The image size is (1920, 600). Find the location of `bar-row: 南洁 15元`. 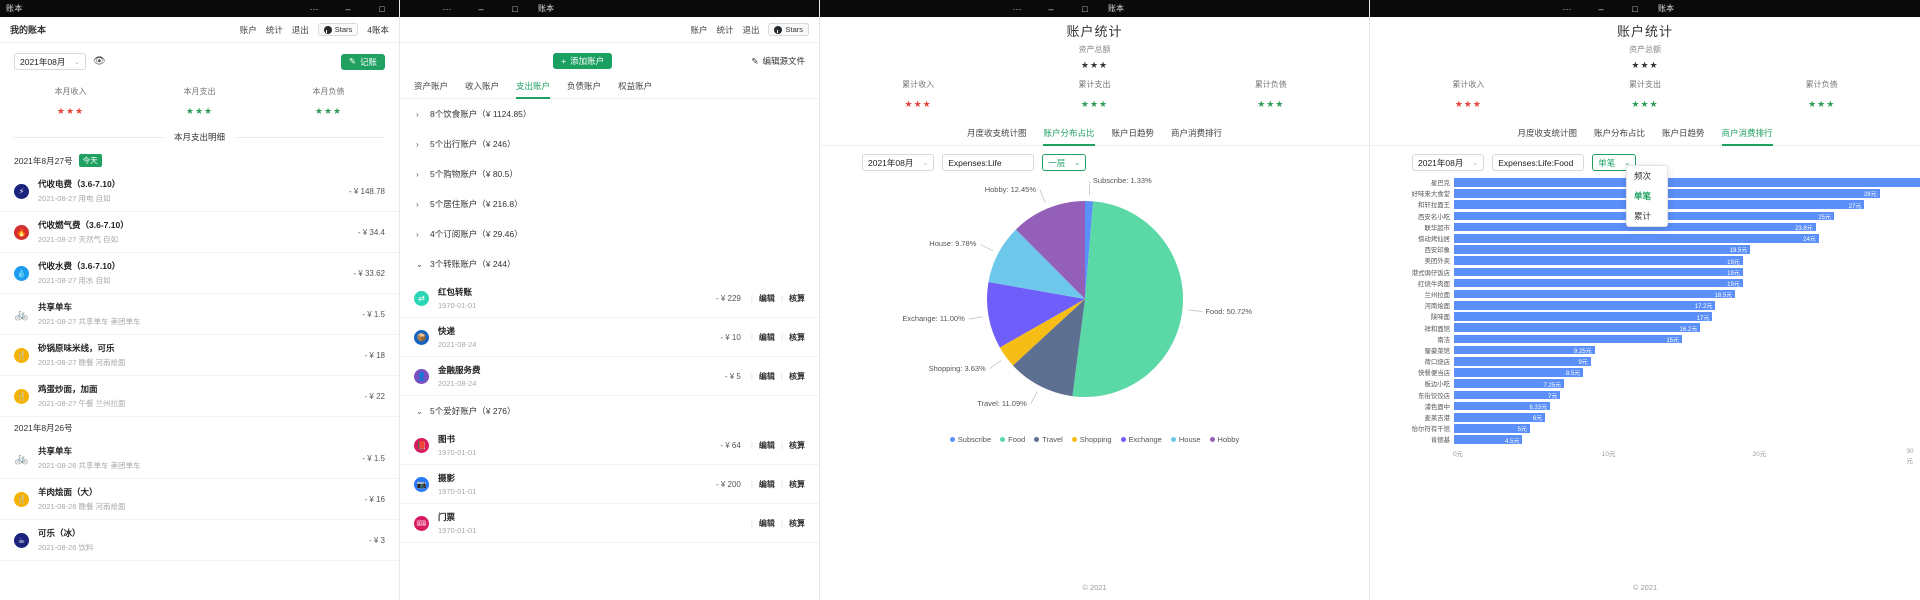

bar-row: 南洁 15元 is located at coordinates (1645, 339).